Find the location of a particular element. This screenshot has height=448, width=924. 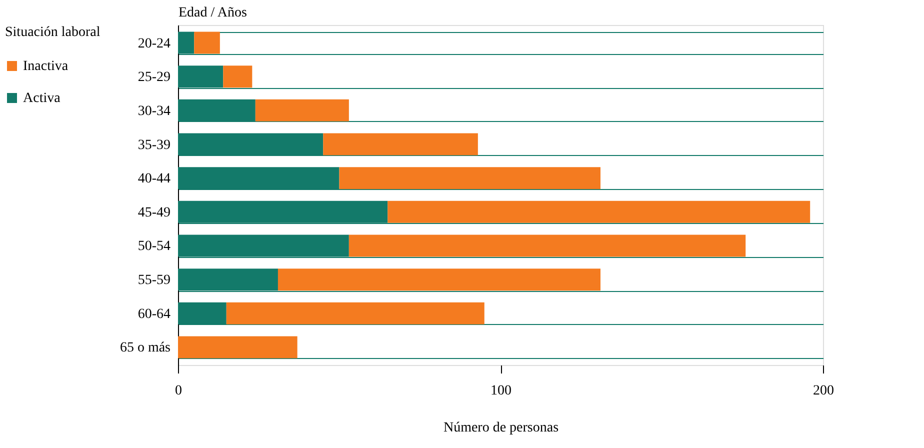

y-tick-label: 55-59 is located at coordinates (154, 280).